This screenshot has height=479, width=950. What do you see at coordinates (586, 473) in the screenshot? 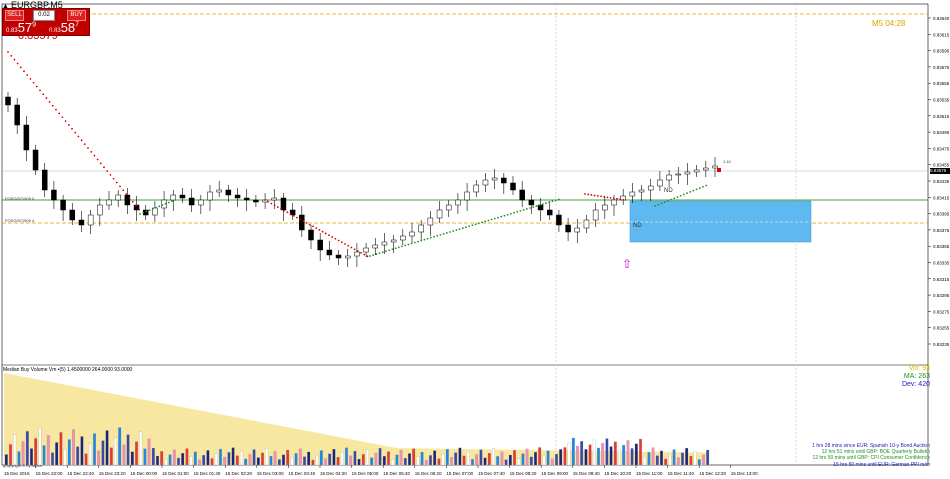
I see `time-tick-label: 15 Dec 09:40` at bounding box center [586, 473].